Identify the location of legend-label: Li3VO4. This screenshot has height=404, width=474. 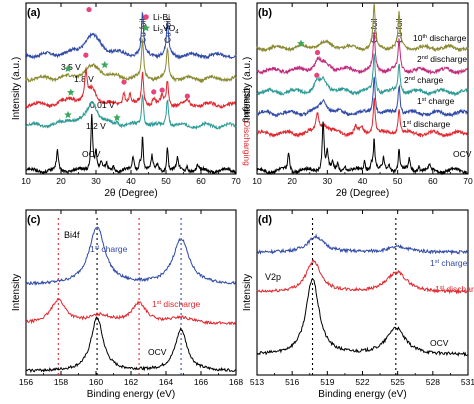
(166, 29).